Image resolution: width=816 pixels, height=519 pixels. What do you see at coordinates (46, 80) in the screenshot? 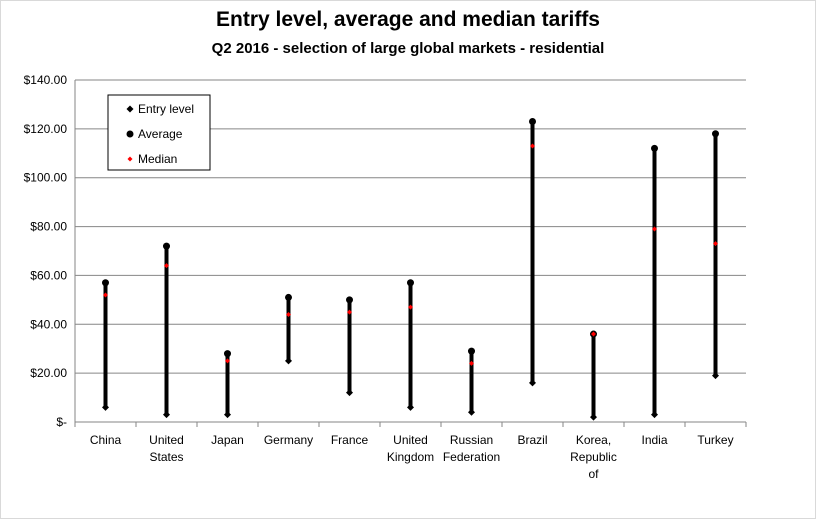
I see `y-tick-label: $140.00` at bounding box center [46, 80].